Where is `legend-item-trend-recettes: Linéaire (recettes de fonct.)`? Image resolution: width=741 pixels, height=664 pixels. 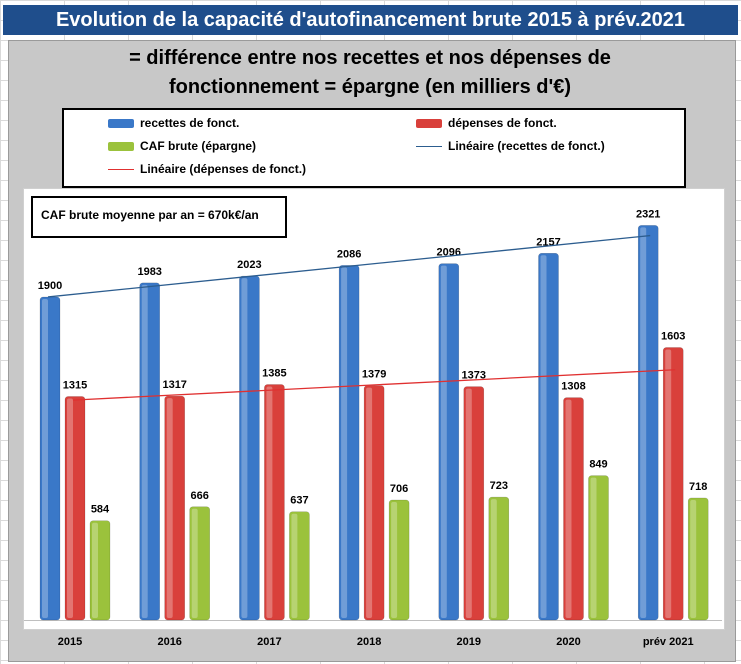
legend-item-trend-recettes: Linéaire (recettes de fonct.) is located at coordinates (510, 146).